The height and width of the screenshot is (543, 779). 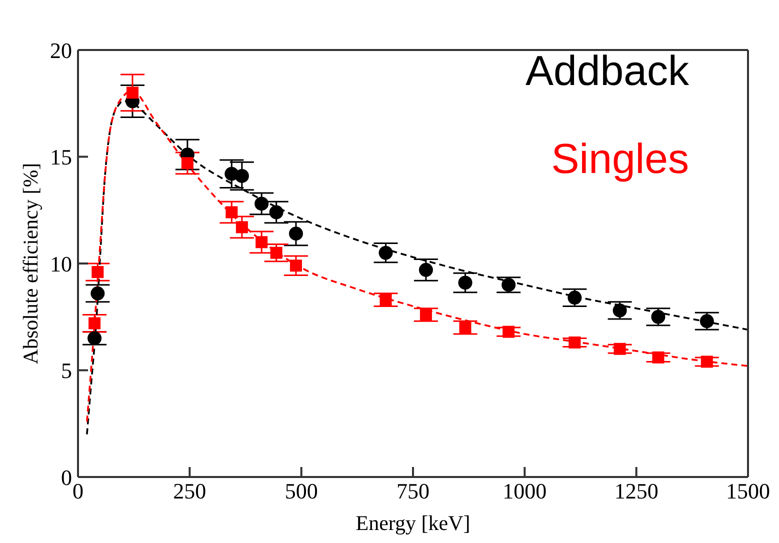 I want to click on x-tick-label: 1500, so click(x=748, y=491).